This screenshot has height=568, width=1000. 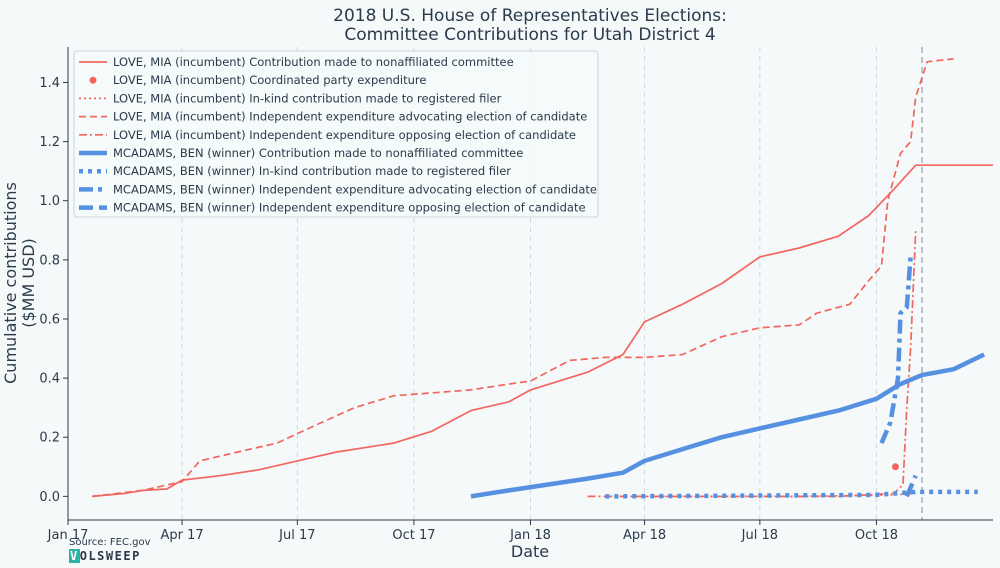 I want to click on legend-marker, so click(x=93, y=80).